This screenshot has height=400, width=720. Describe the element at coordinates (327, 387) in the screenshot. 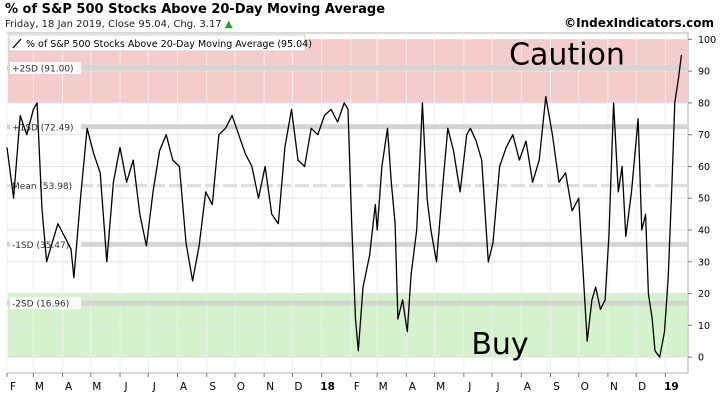

I see `x-tick-label: 18` at that location.